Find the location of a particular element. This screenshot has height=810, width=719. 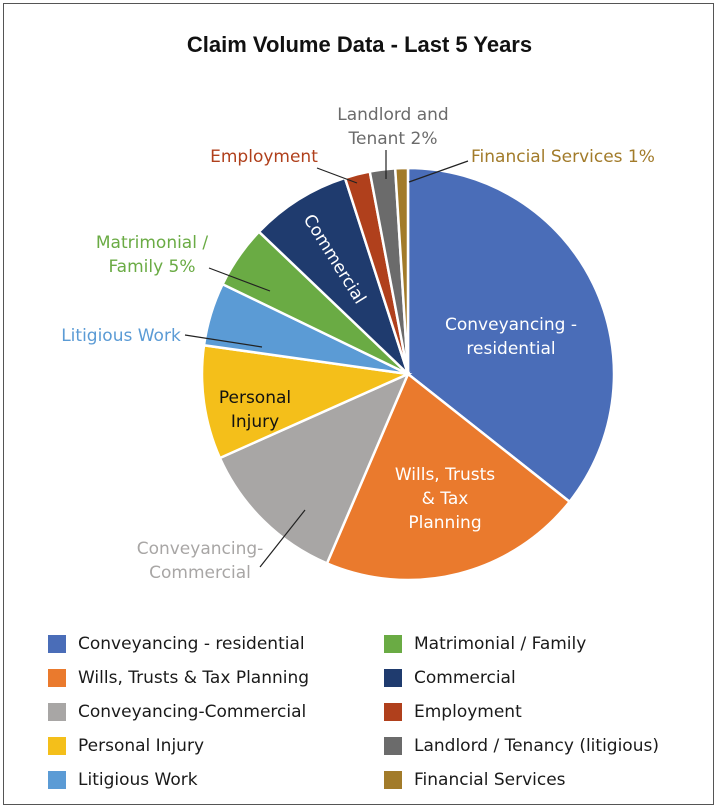

leader-line-matrimonial-family is located at coordinates (239, 279).